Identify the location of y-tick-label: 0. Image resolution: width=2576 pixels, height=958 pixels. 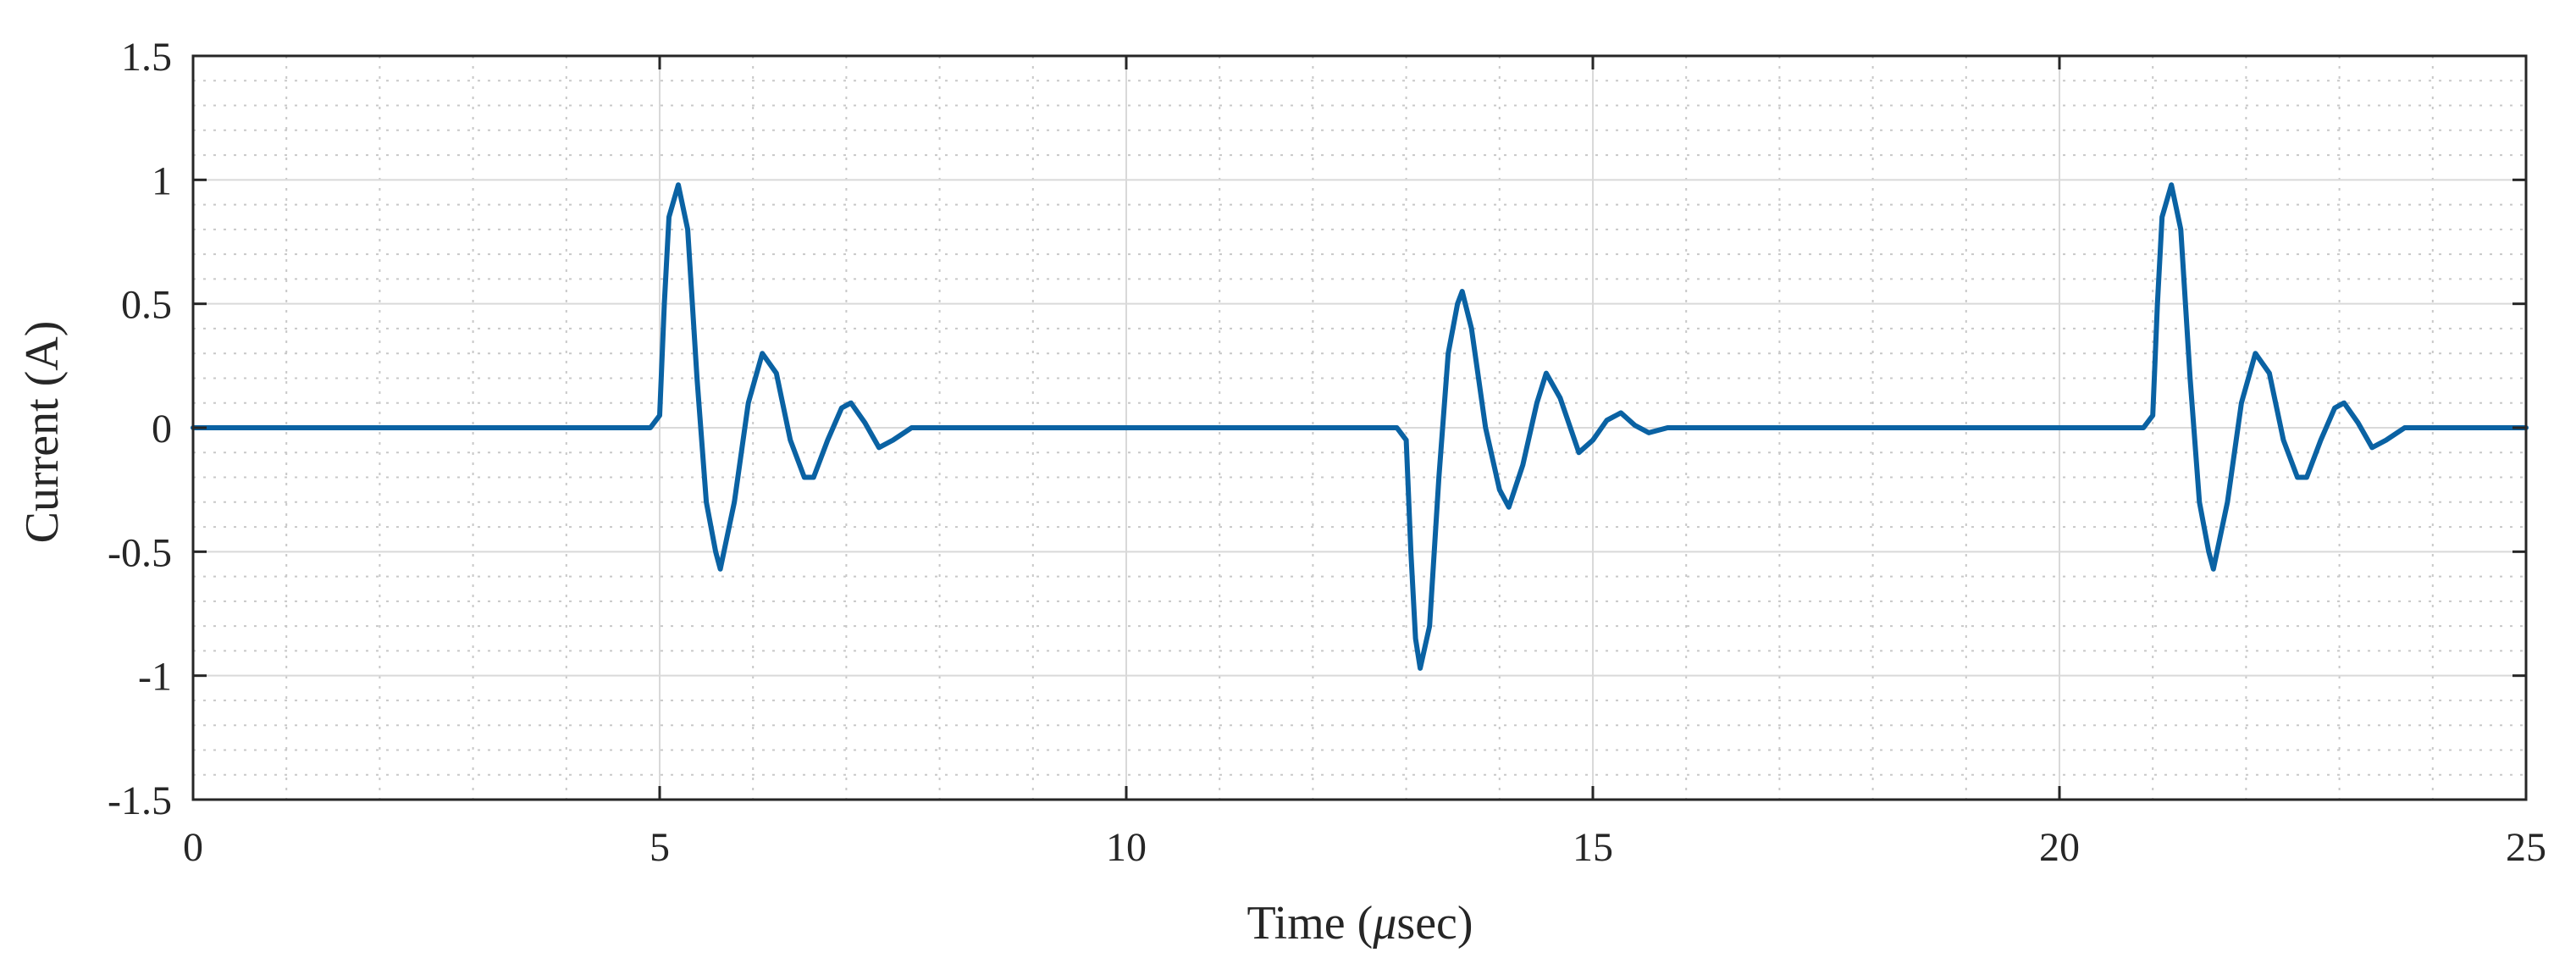
(162, 429).